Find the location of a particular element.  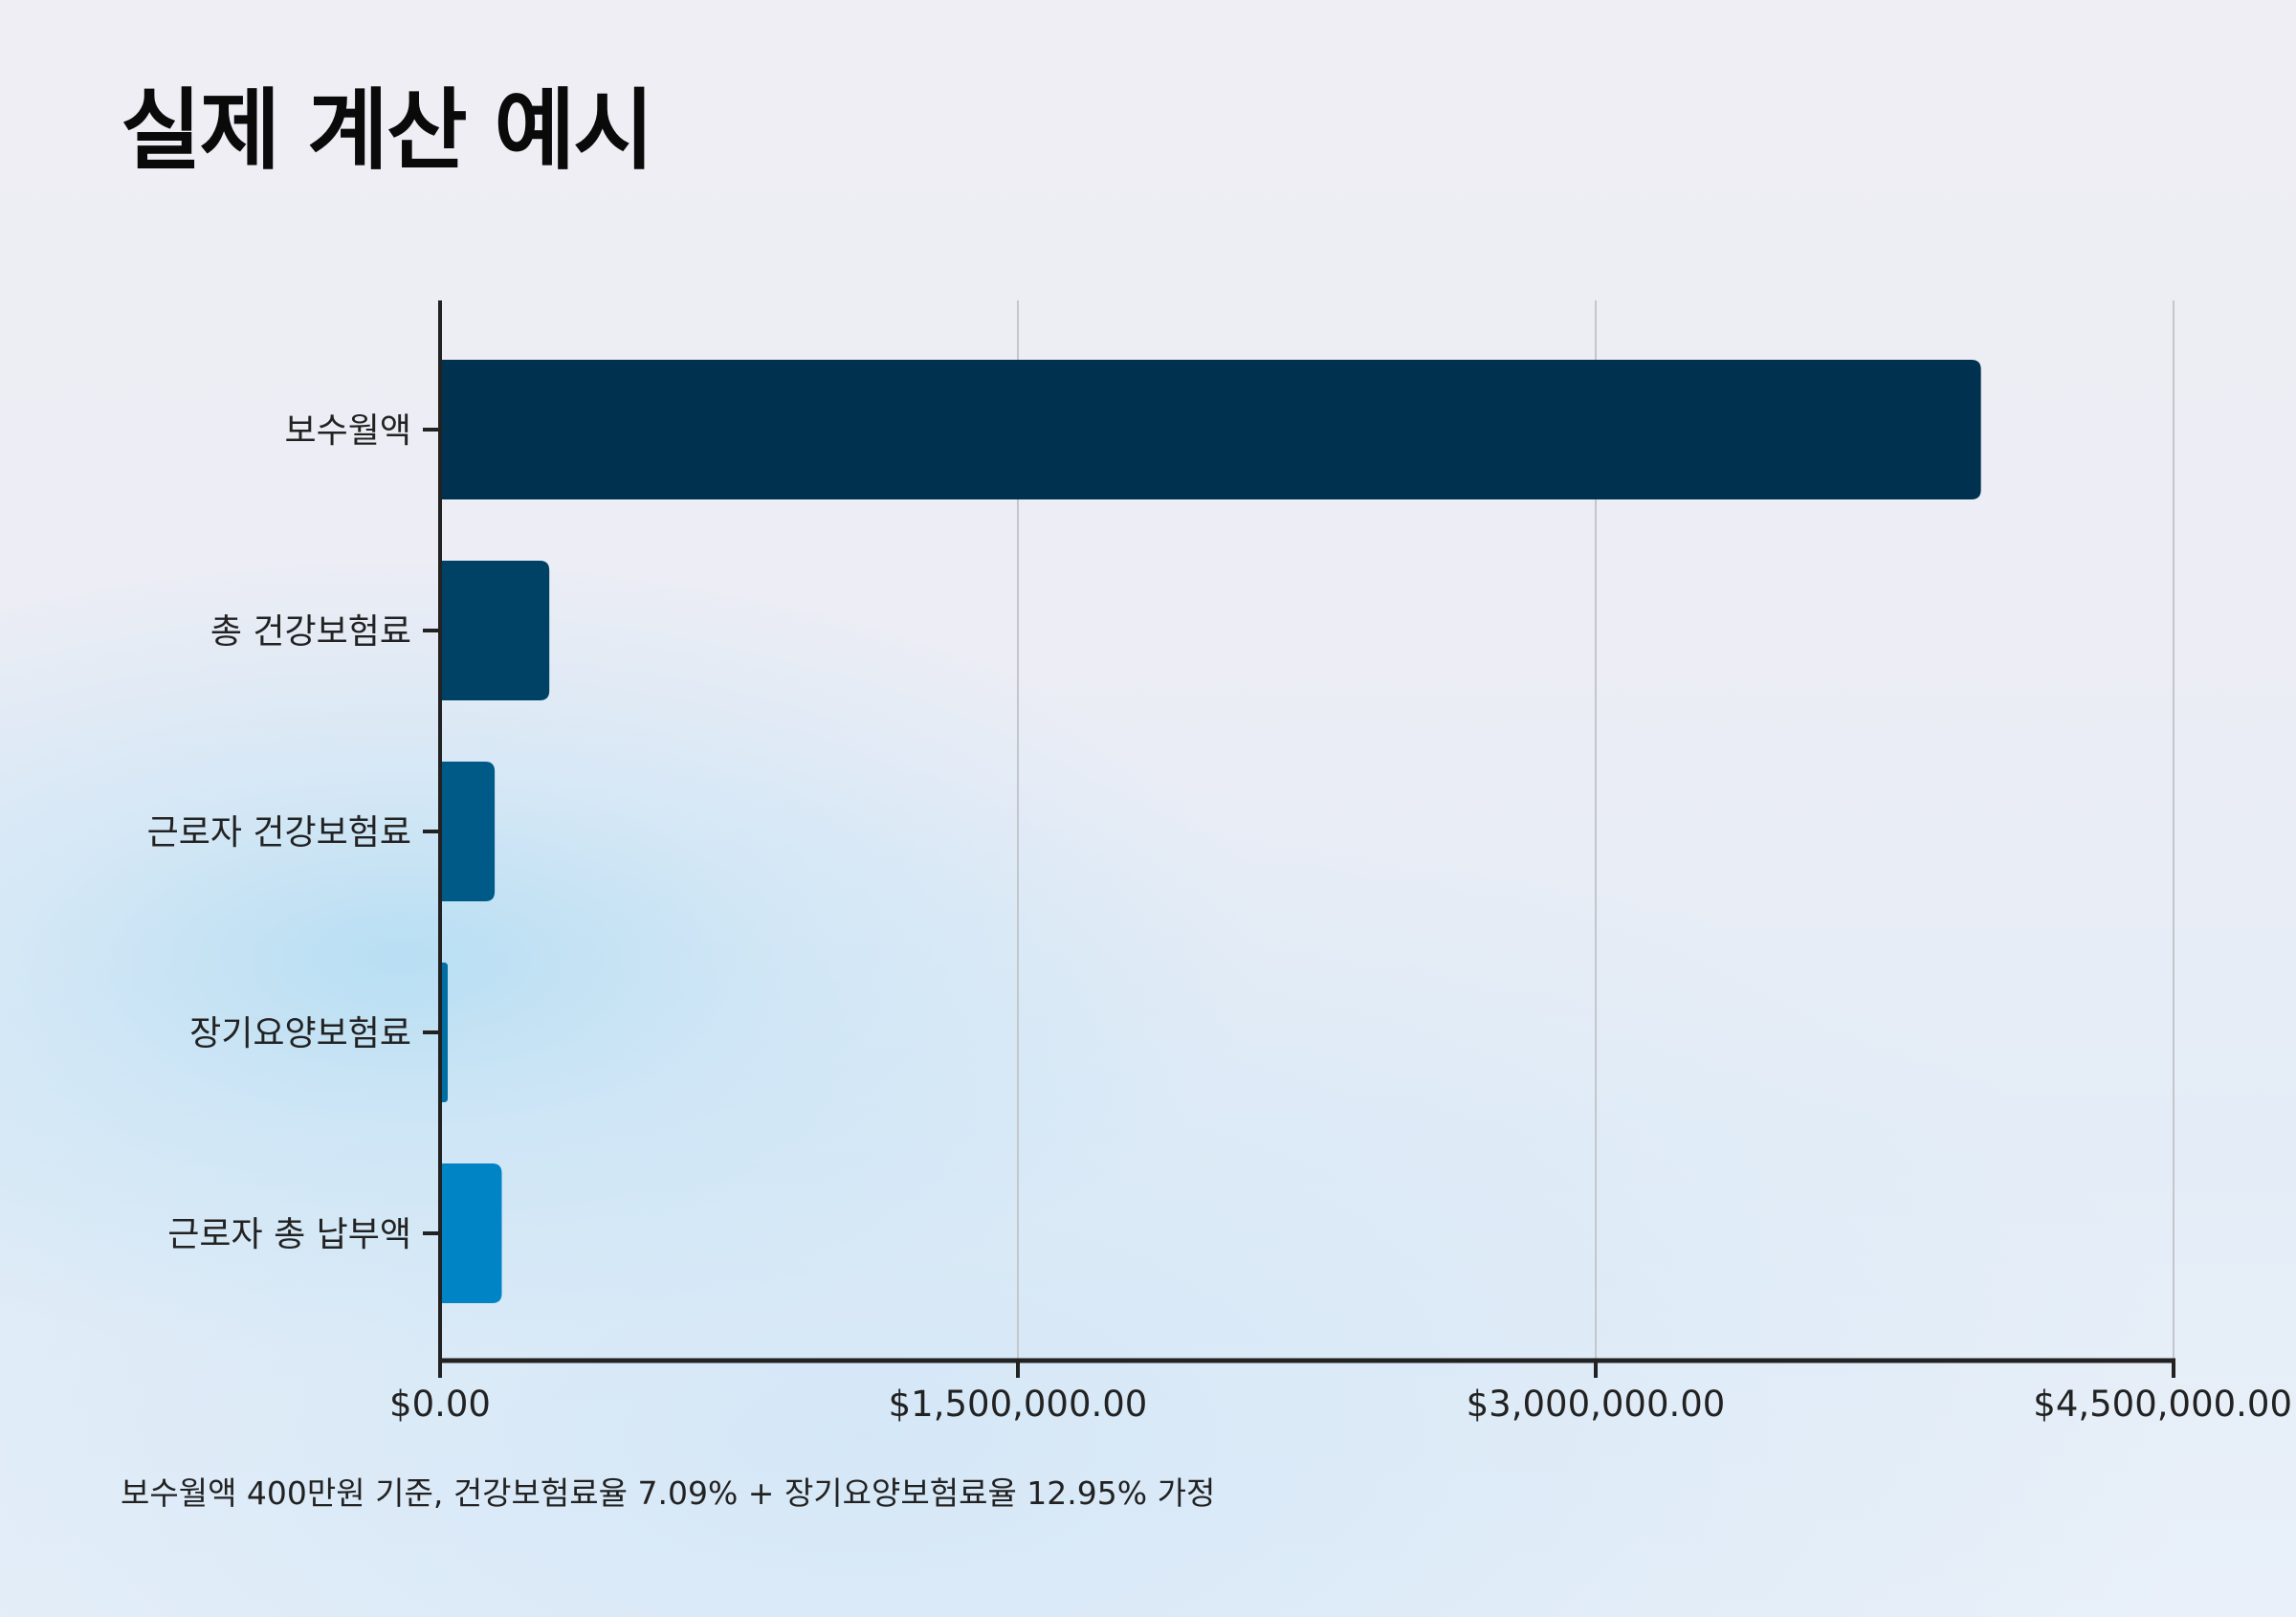

x-tick-label-0: $0.00 is located at coordinates (440, 1404).